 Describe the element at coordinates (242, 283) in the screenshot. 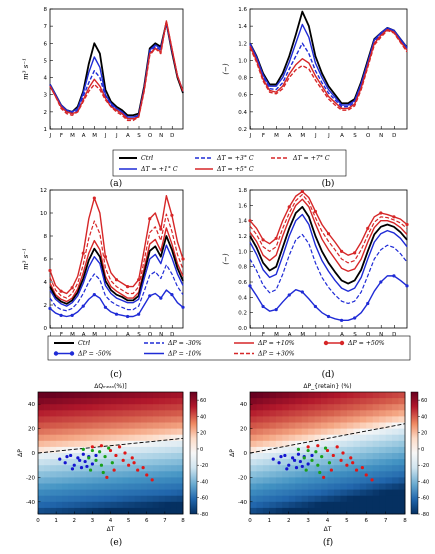

I see `y-tick-label-d: 0.6` at that location.